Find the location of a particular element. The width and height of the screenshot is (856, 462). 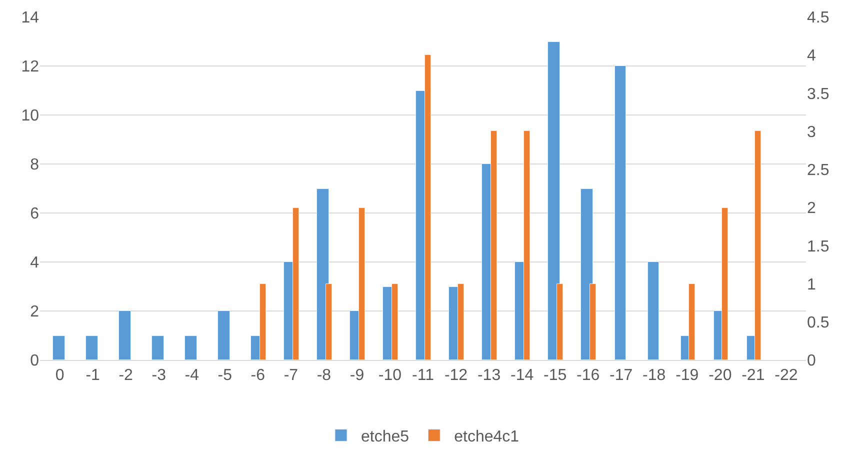

x-tick-label: -8 is located at coordinates (324, 375).